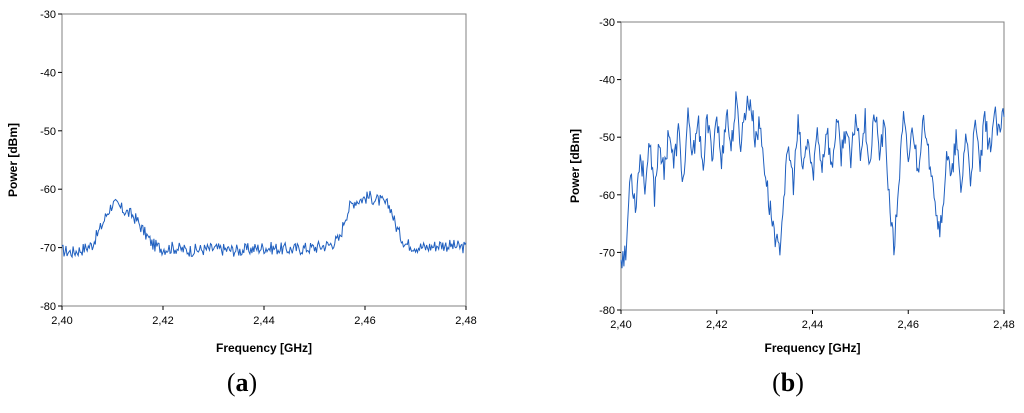 This screenshot has height=413, width=1024. I want to click on caption-a-letter: a, so click(242, 382).